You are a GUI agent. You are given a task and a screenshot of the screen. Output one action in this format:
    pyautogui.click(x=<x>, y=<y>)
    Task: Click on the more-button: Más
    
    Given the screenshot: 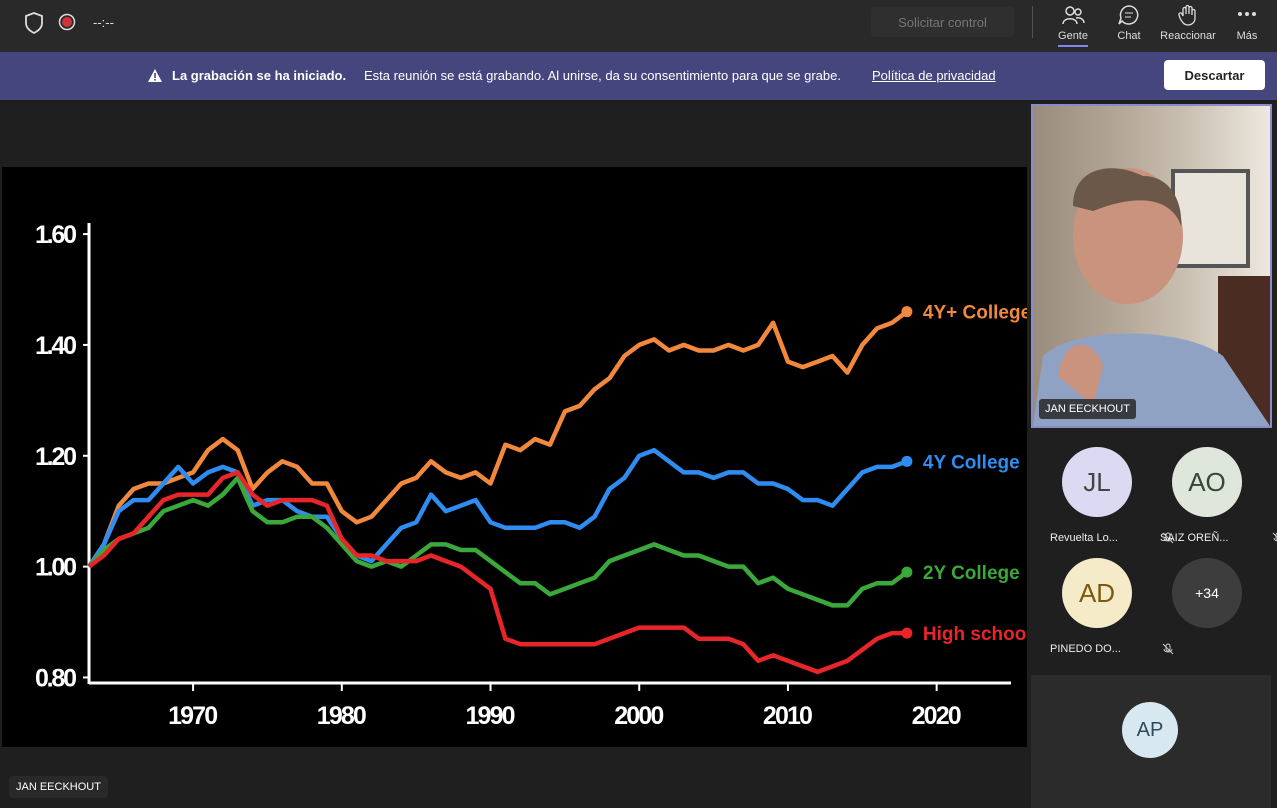 What is the action you would take?
    pyautogui.click(x=1247, y=23)
    